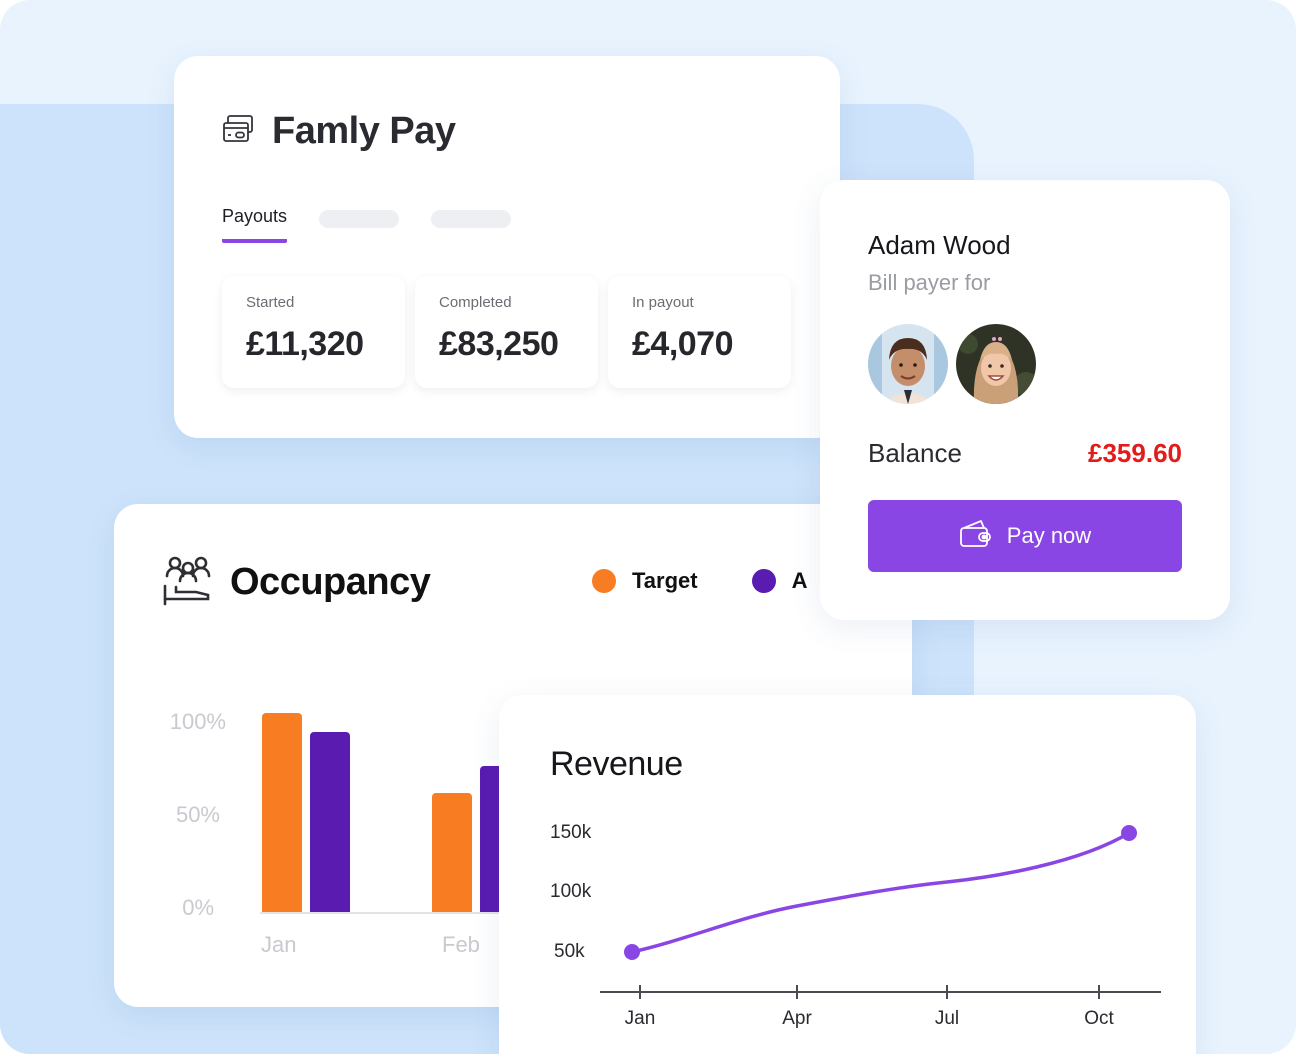  Describe the element at coordinates (632, 952) in the screenshot. I see `data-point-jan` at that location.